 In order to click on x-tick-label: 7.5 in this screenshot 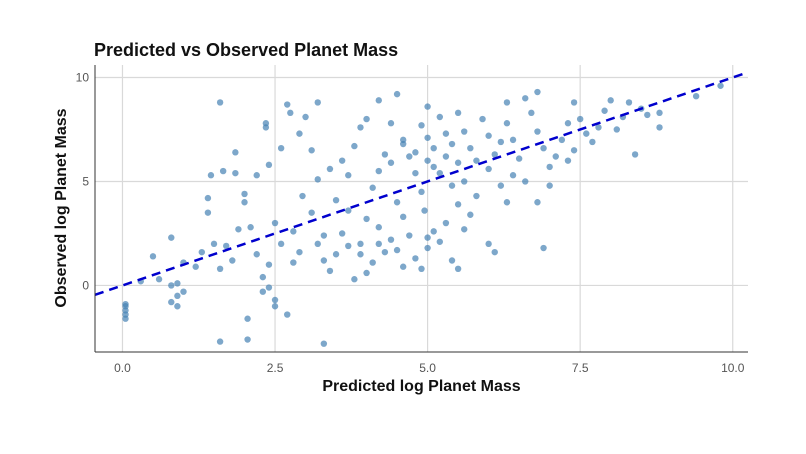, I will do `click(580, 368)`.